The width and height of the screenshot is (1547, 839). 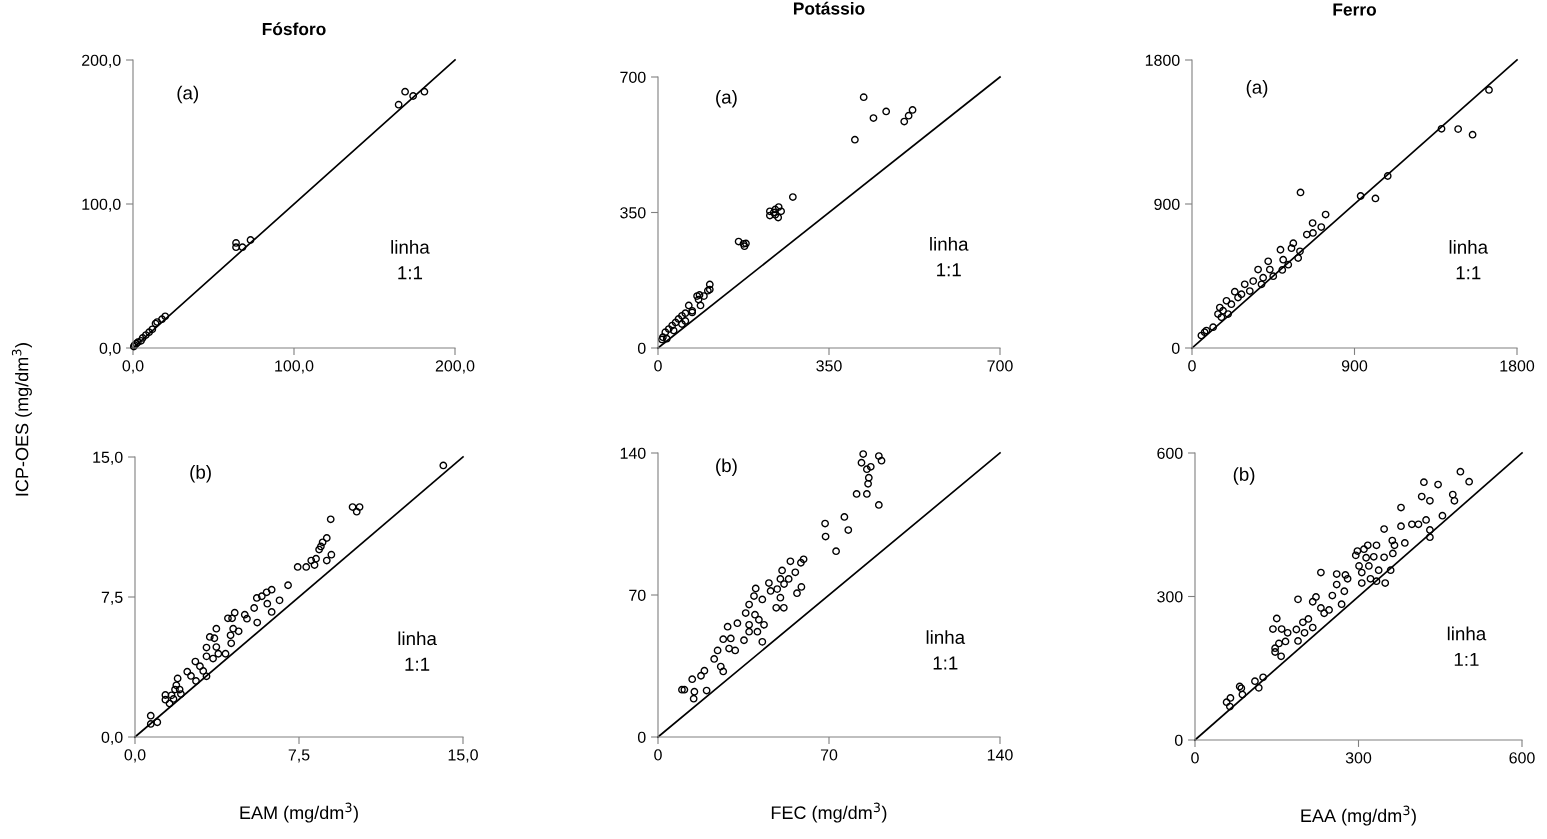 What do you see at coordinates (829, 812) in the screenshot?
I see `x-axis-title: FEC (mg/dm$^{3}$)` at bounding box center [829, 812].